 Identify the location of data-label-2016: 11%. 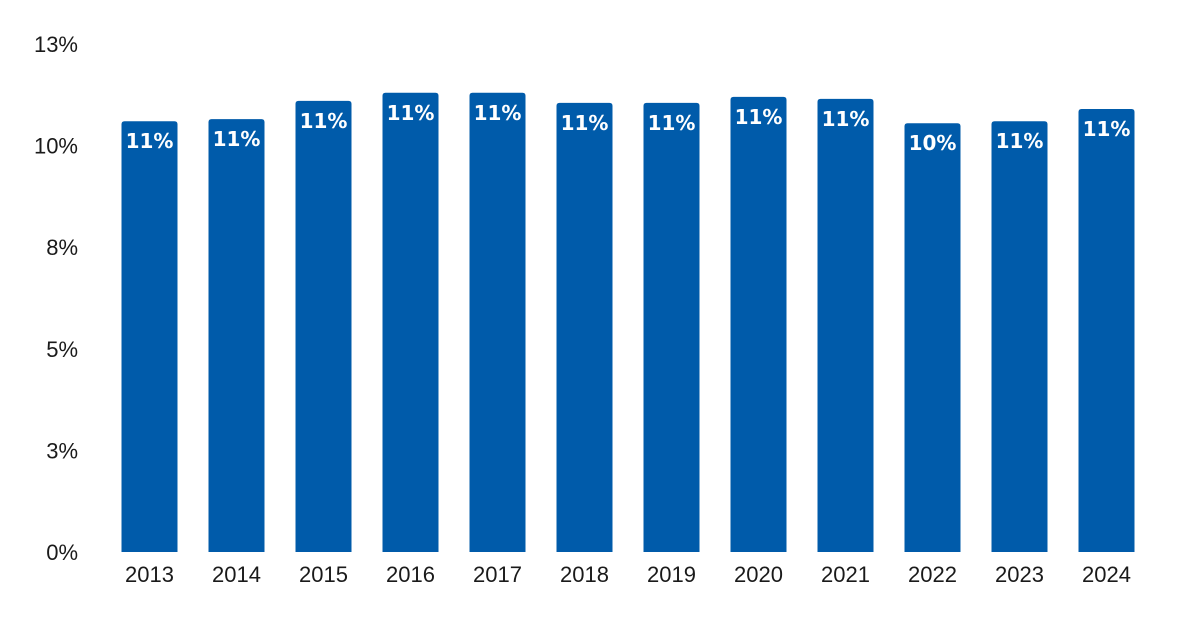
(411, 113).